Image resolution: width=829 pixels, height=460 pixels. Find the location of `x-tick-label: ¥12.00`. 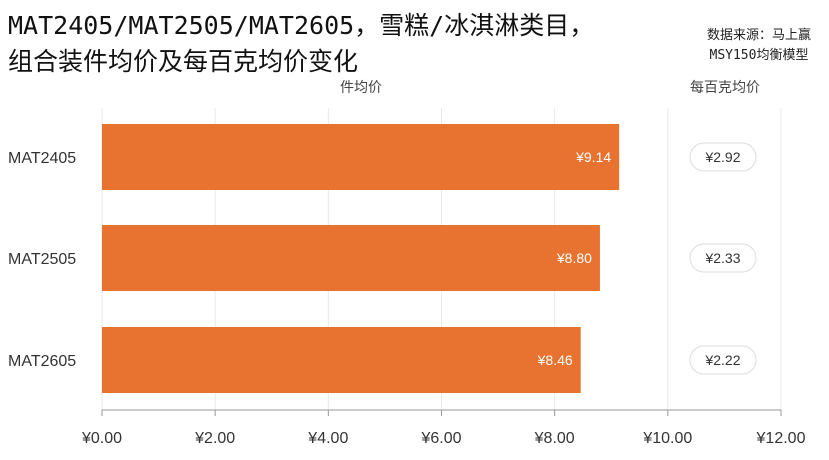

x-tick-label: ¥12.00 is located at coordinates (781, 438).